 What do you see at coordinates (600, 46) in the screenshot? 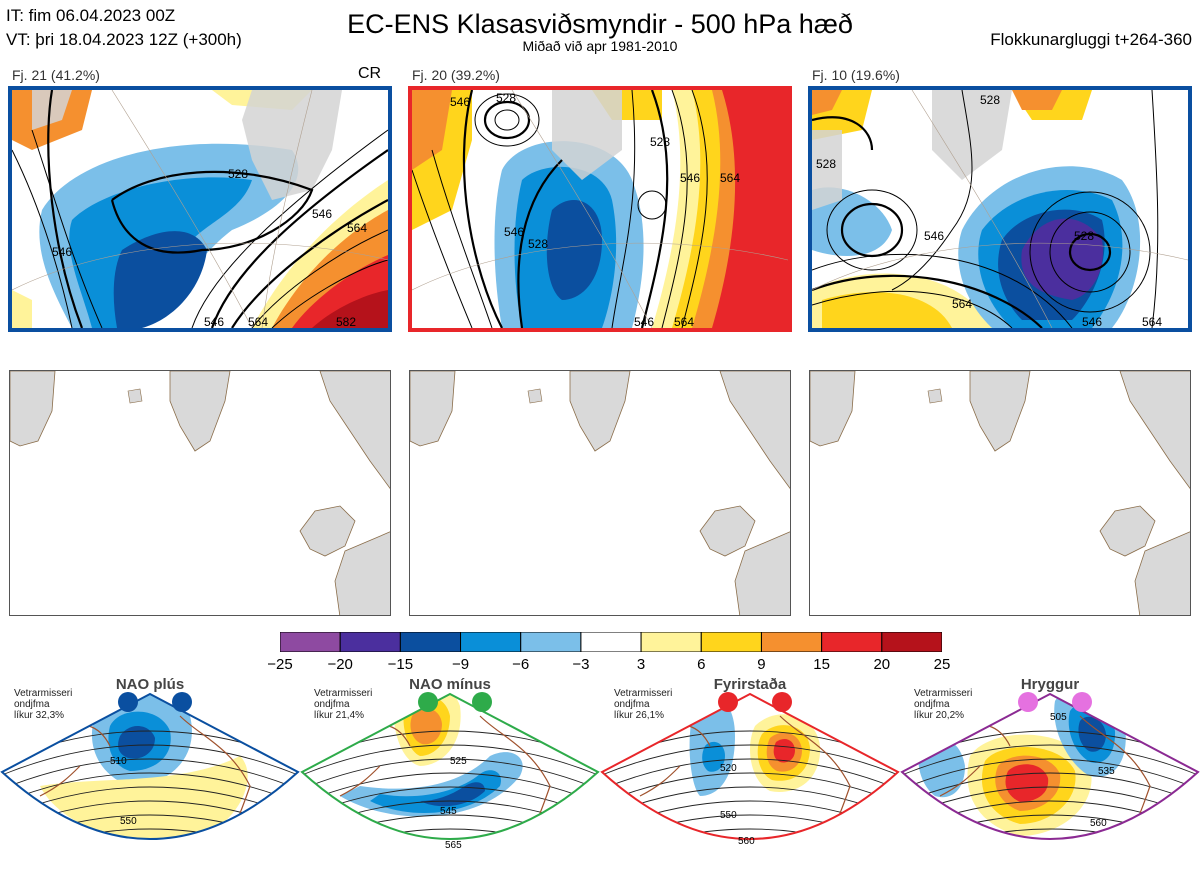
I see `page-subtitle: Miðað við apr 1981-2010` at bounding box center [600, 46].